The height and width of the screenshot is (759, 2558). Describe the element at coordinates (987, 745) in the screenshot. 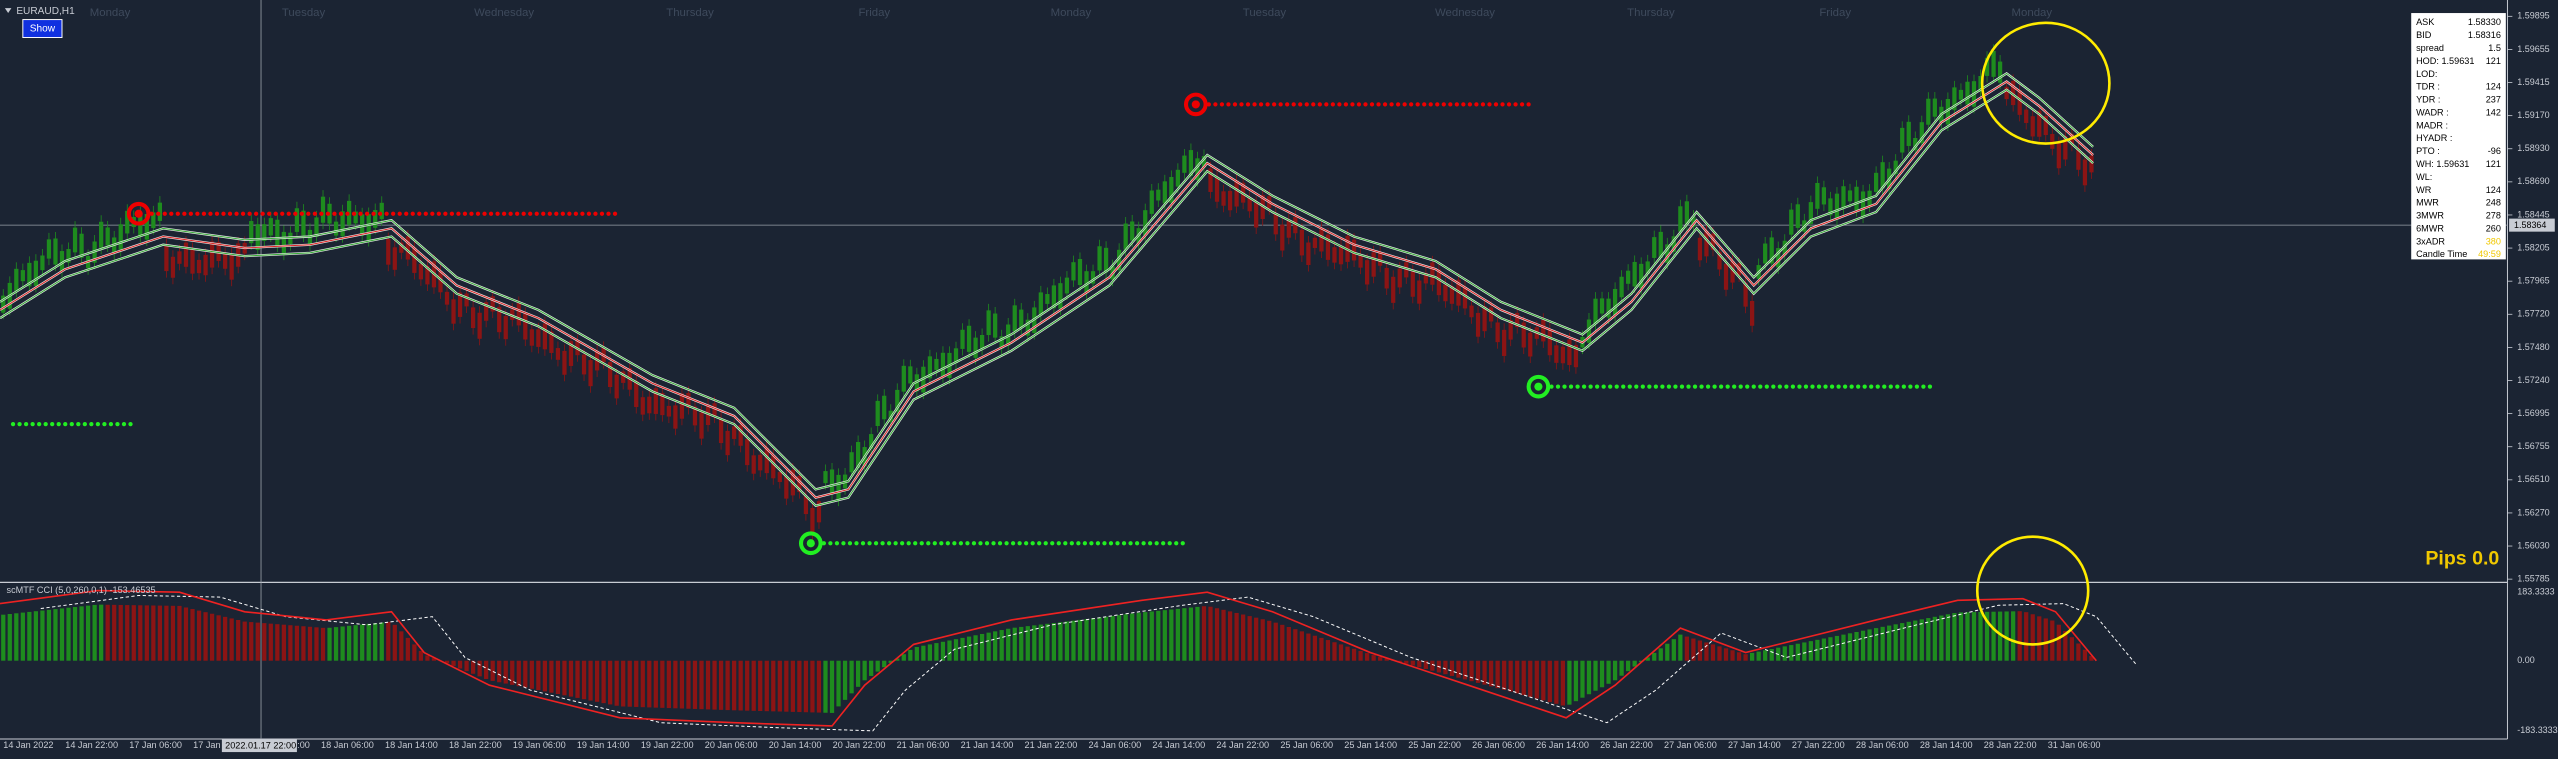

I see `time-label: 21 Jan 14:00` at that location.